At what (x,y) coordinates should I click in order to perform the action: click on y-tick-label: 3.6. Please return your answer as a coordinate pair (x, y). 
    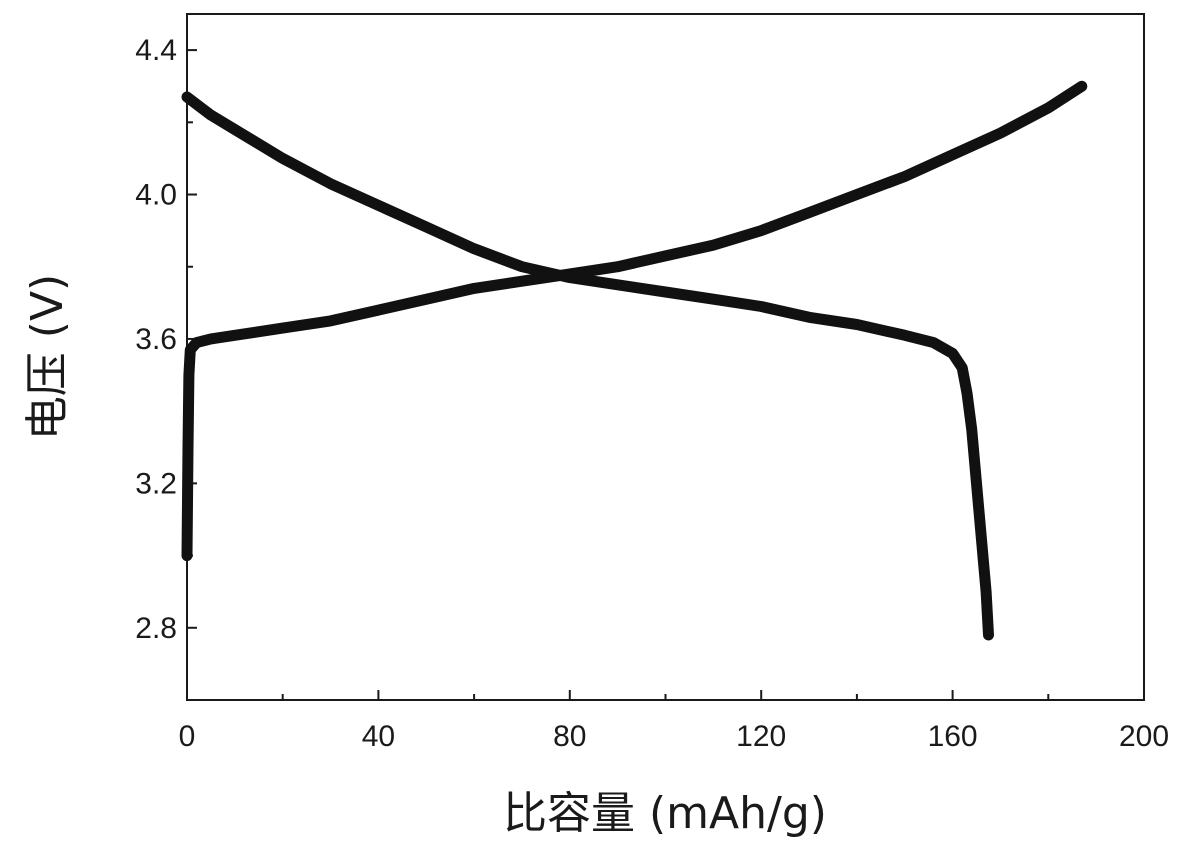
    Looking at the image, I should click on (156, 339).